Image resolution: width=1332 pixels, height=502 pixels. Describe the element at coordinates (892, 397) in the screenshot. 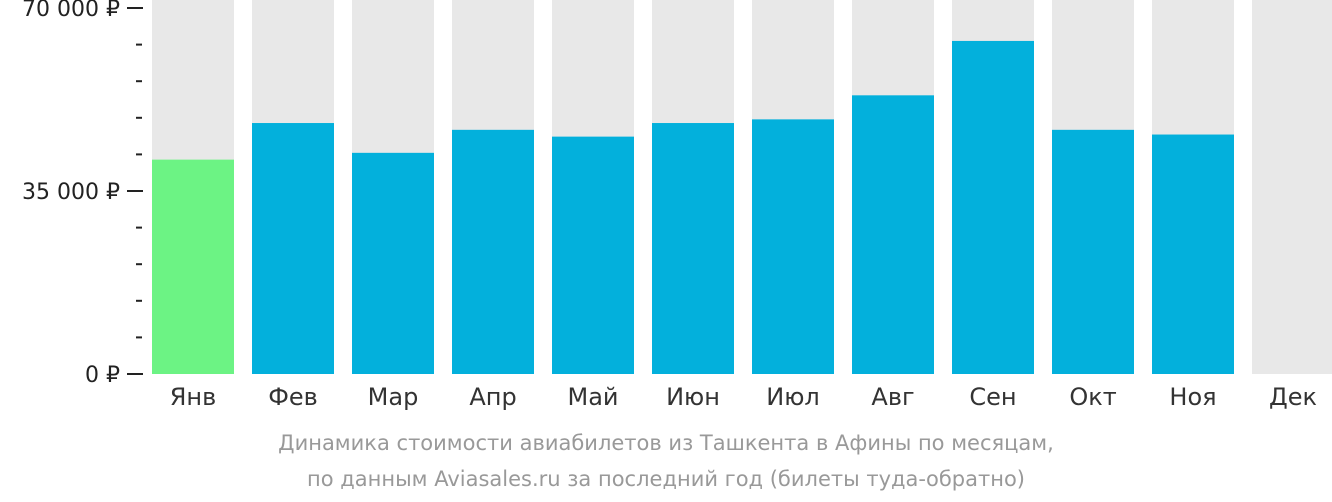

I see `x-tick-label: Авг` at that location.